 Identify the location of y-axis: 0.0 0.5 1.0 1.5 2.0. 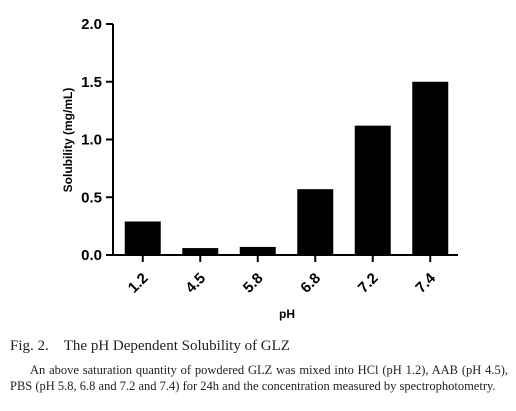
(97, 140).